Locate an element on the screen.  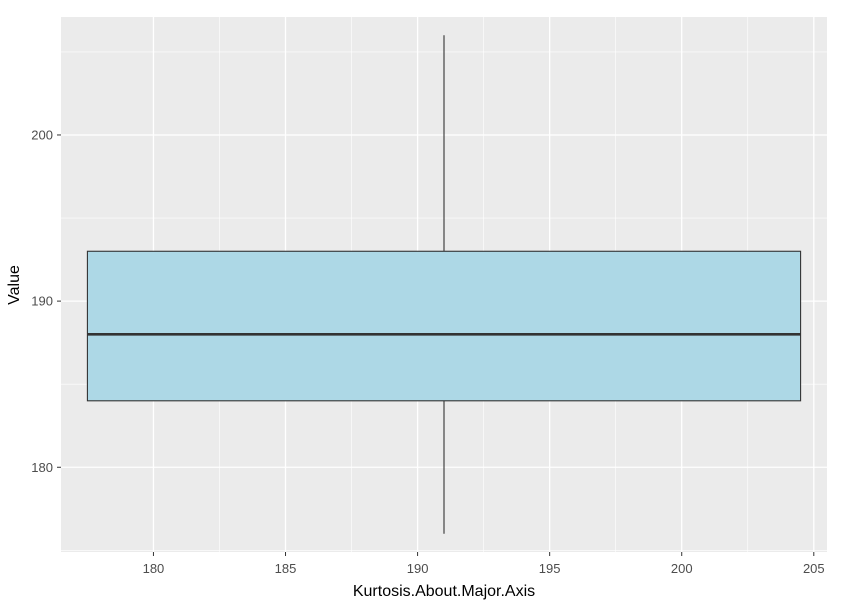
y-tick-label: 180 is located at coordinates (42, 467).